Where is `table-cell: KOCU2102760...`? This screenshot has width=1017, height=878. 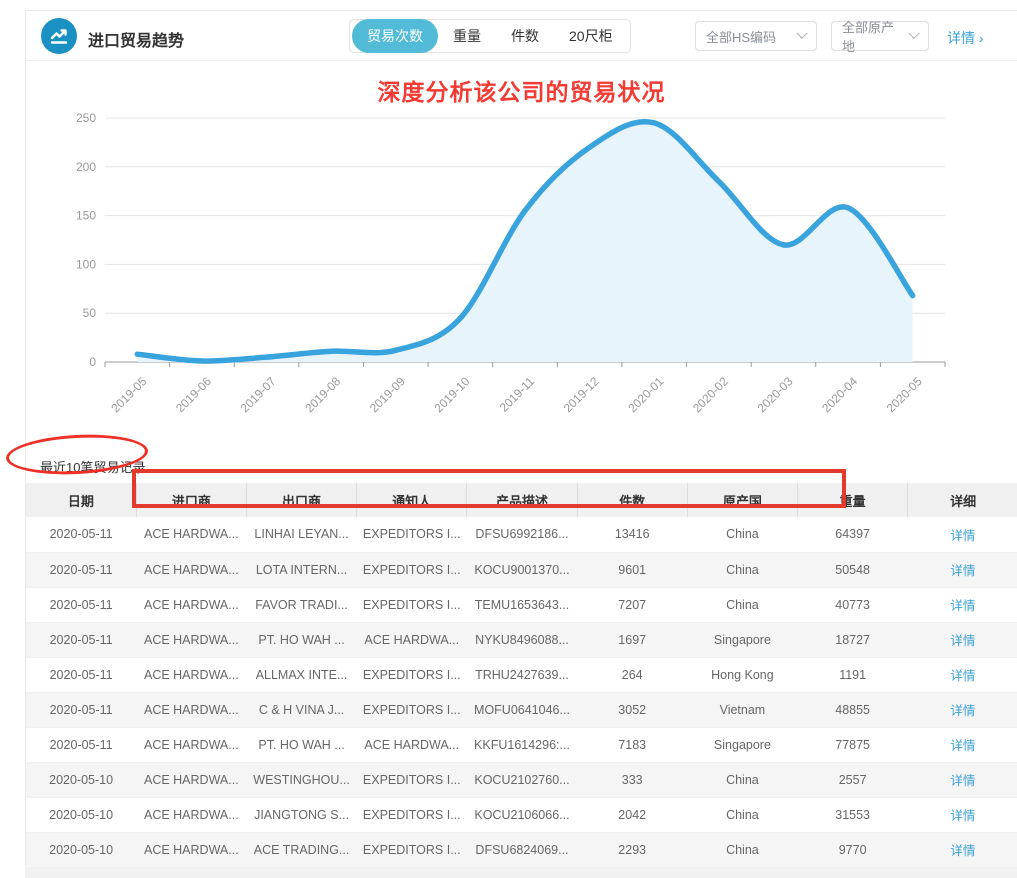
table-cell: KOCU2102760... is located at coordinates (522, 780).